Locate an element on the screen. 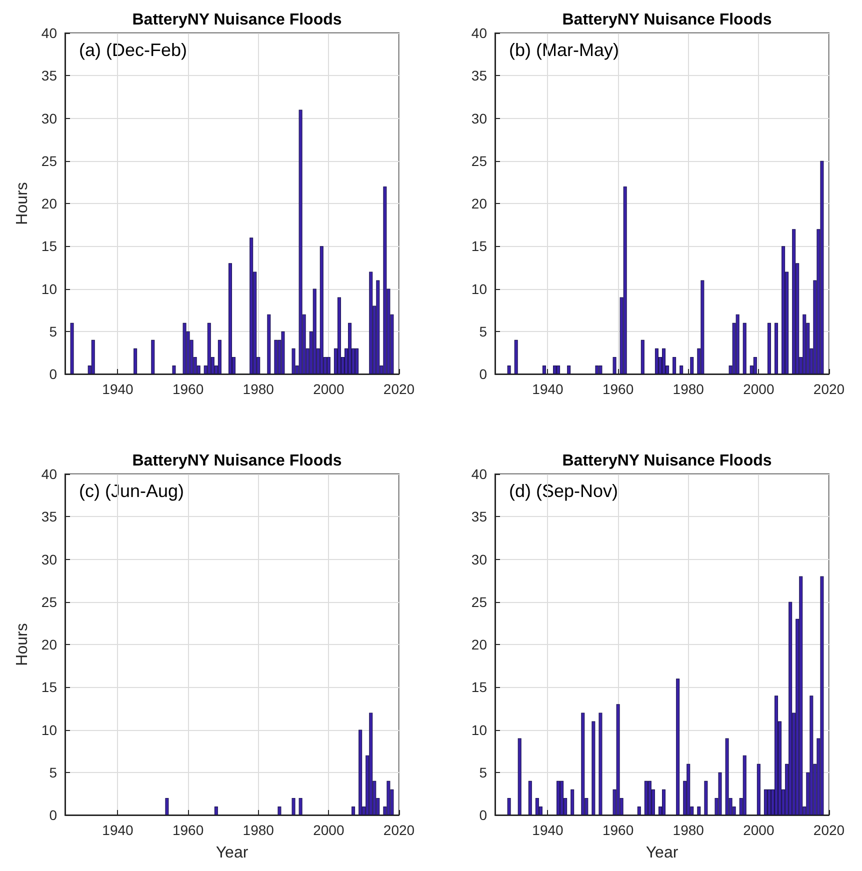  annotation: (b) (Mar-May) is located at coordinates (564, 50).